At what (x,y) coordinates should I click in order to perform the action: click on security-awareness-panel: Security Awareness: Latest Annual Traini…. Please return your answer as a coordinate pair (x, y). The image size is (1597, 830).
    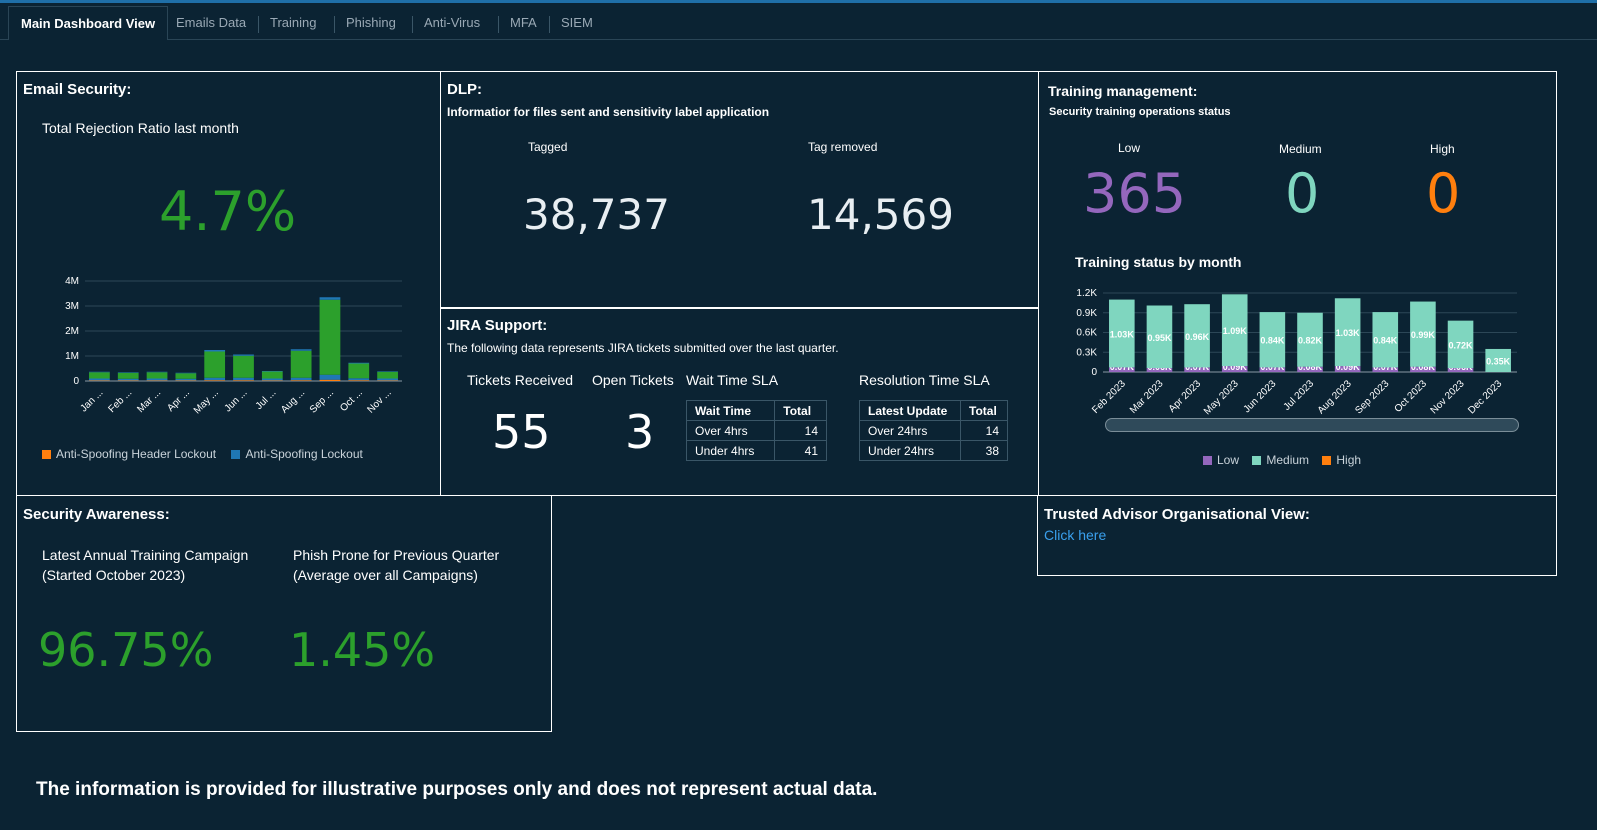
    Looking at the image, I should click on (284, 613).